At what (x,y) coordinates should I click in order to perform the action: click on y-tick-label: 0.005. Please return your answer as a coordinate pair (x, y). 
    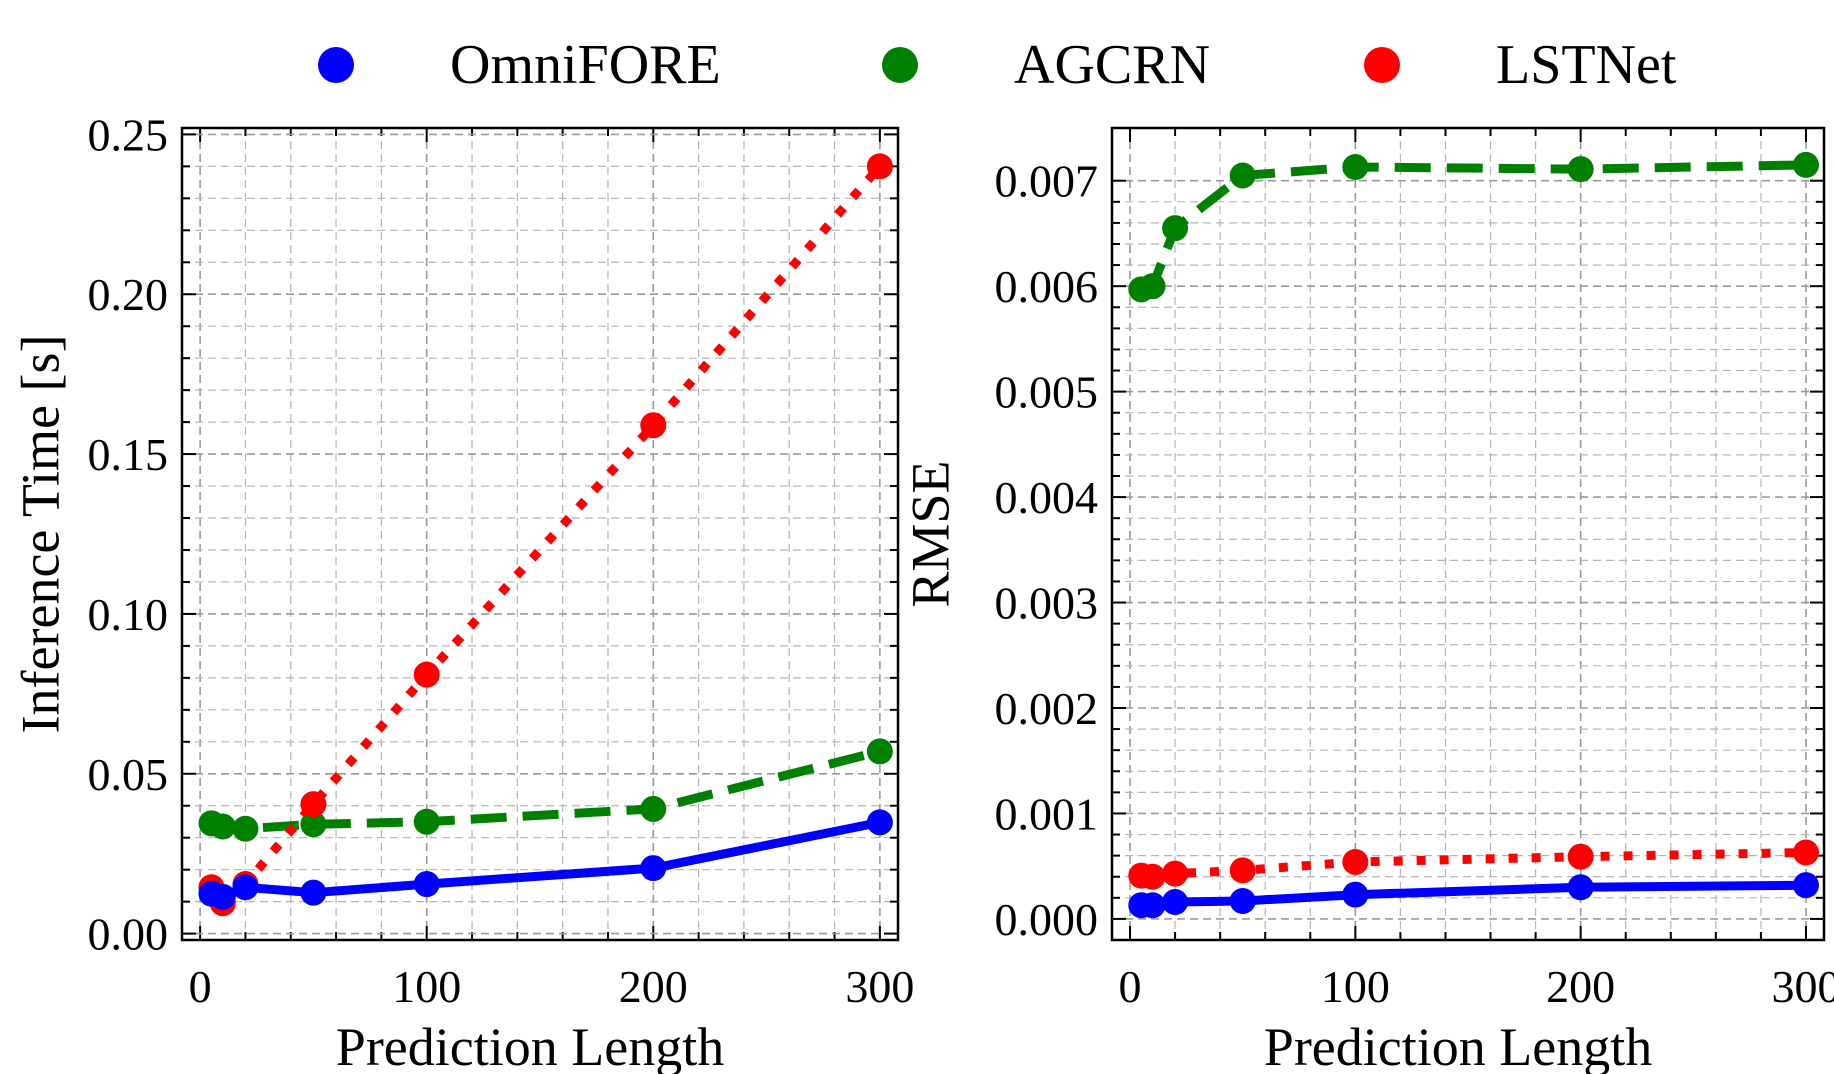
    Looking at the image, I should click on (1047, 392).